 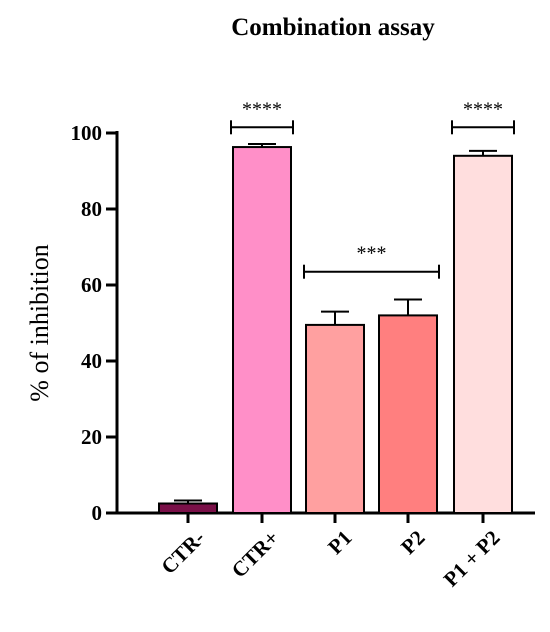 What do you see at coordinates (39, 322) in the screenshot?
I see `y-axis-label: % of inhibition` at bounding box center [39, 322].